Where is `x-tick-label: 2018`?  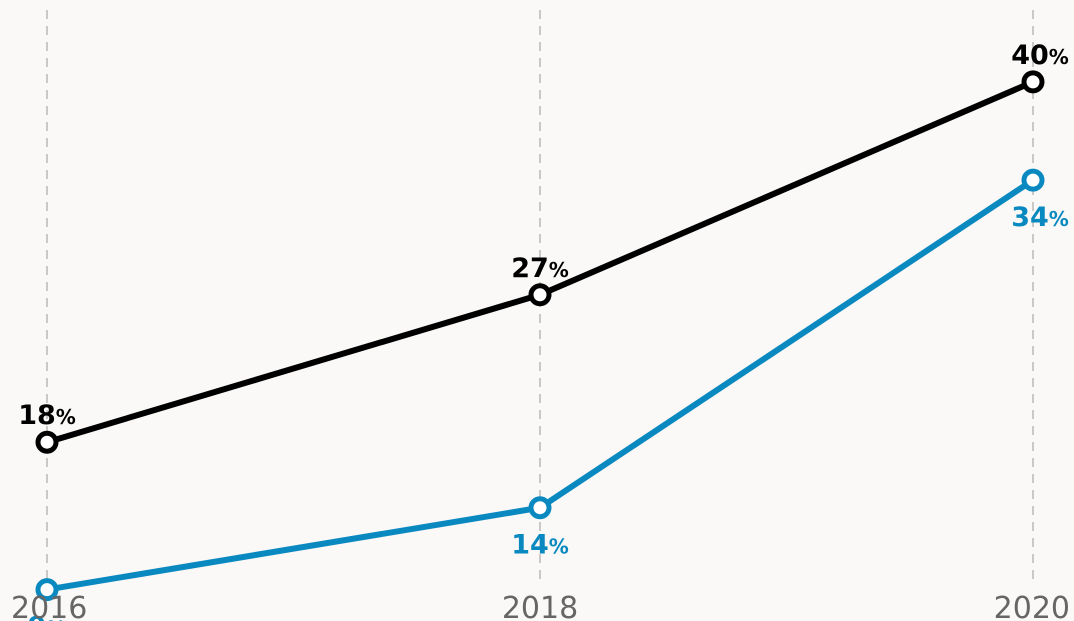 x-tick-label: 2018 is located at coordinates (540, 606).